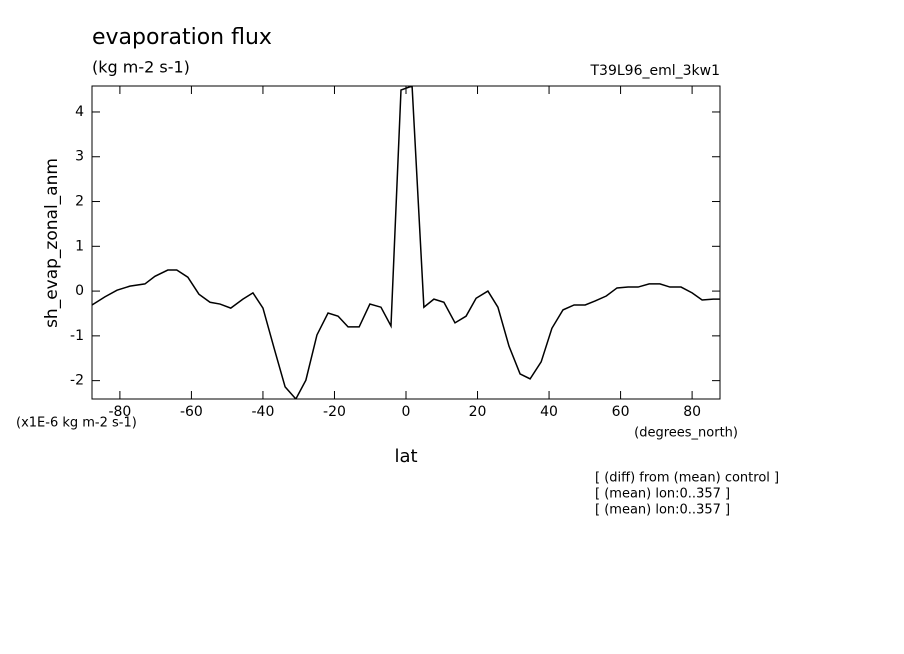 The height and width of the screenshot is (654, 904). Describe the element at coordinates (263, 412) in the screenshot. I see `x-tick-label: -40` at that location.